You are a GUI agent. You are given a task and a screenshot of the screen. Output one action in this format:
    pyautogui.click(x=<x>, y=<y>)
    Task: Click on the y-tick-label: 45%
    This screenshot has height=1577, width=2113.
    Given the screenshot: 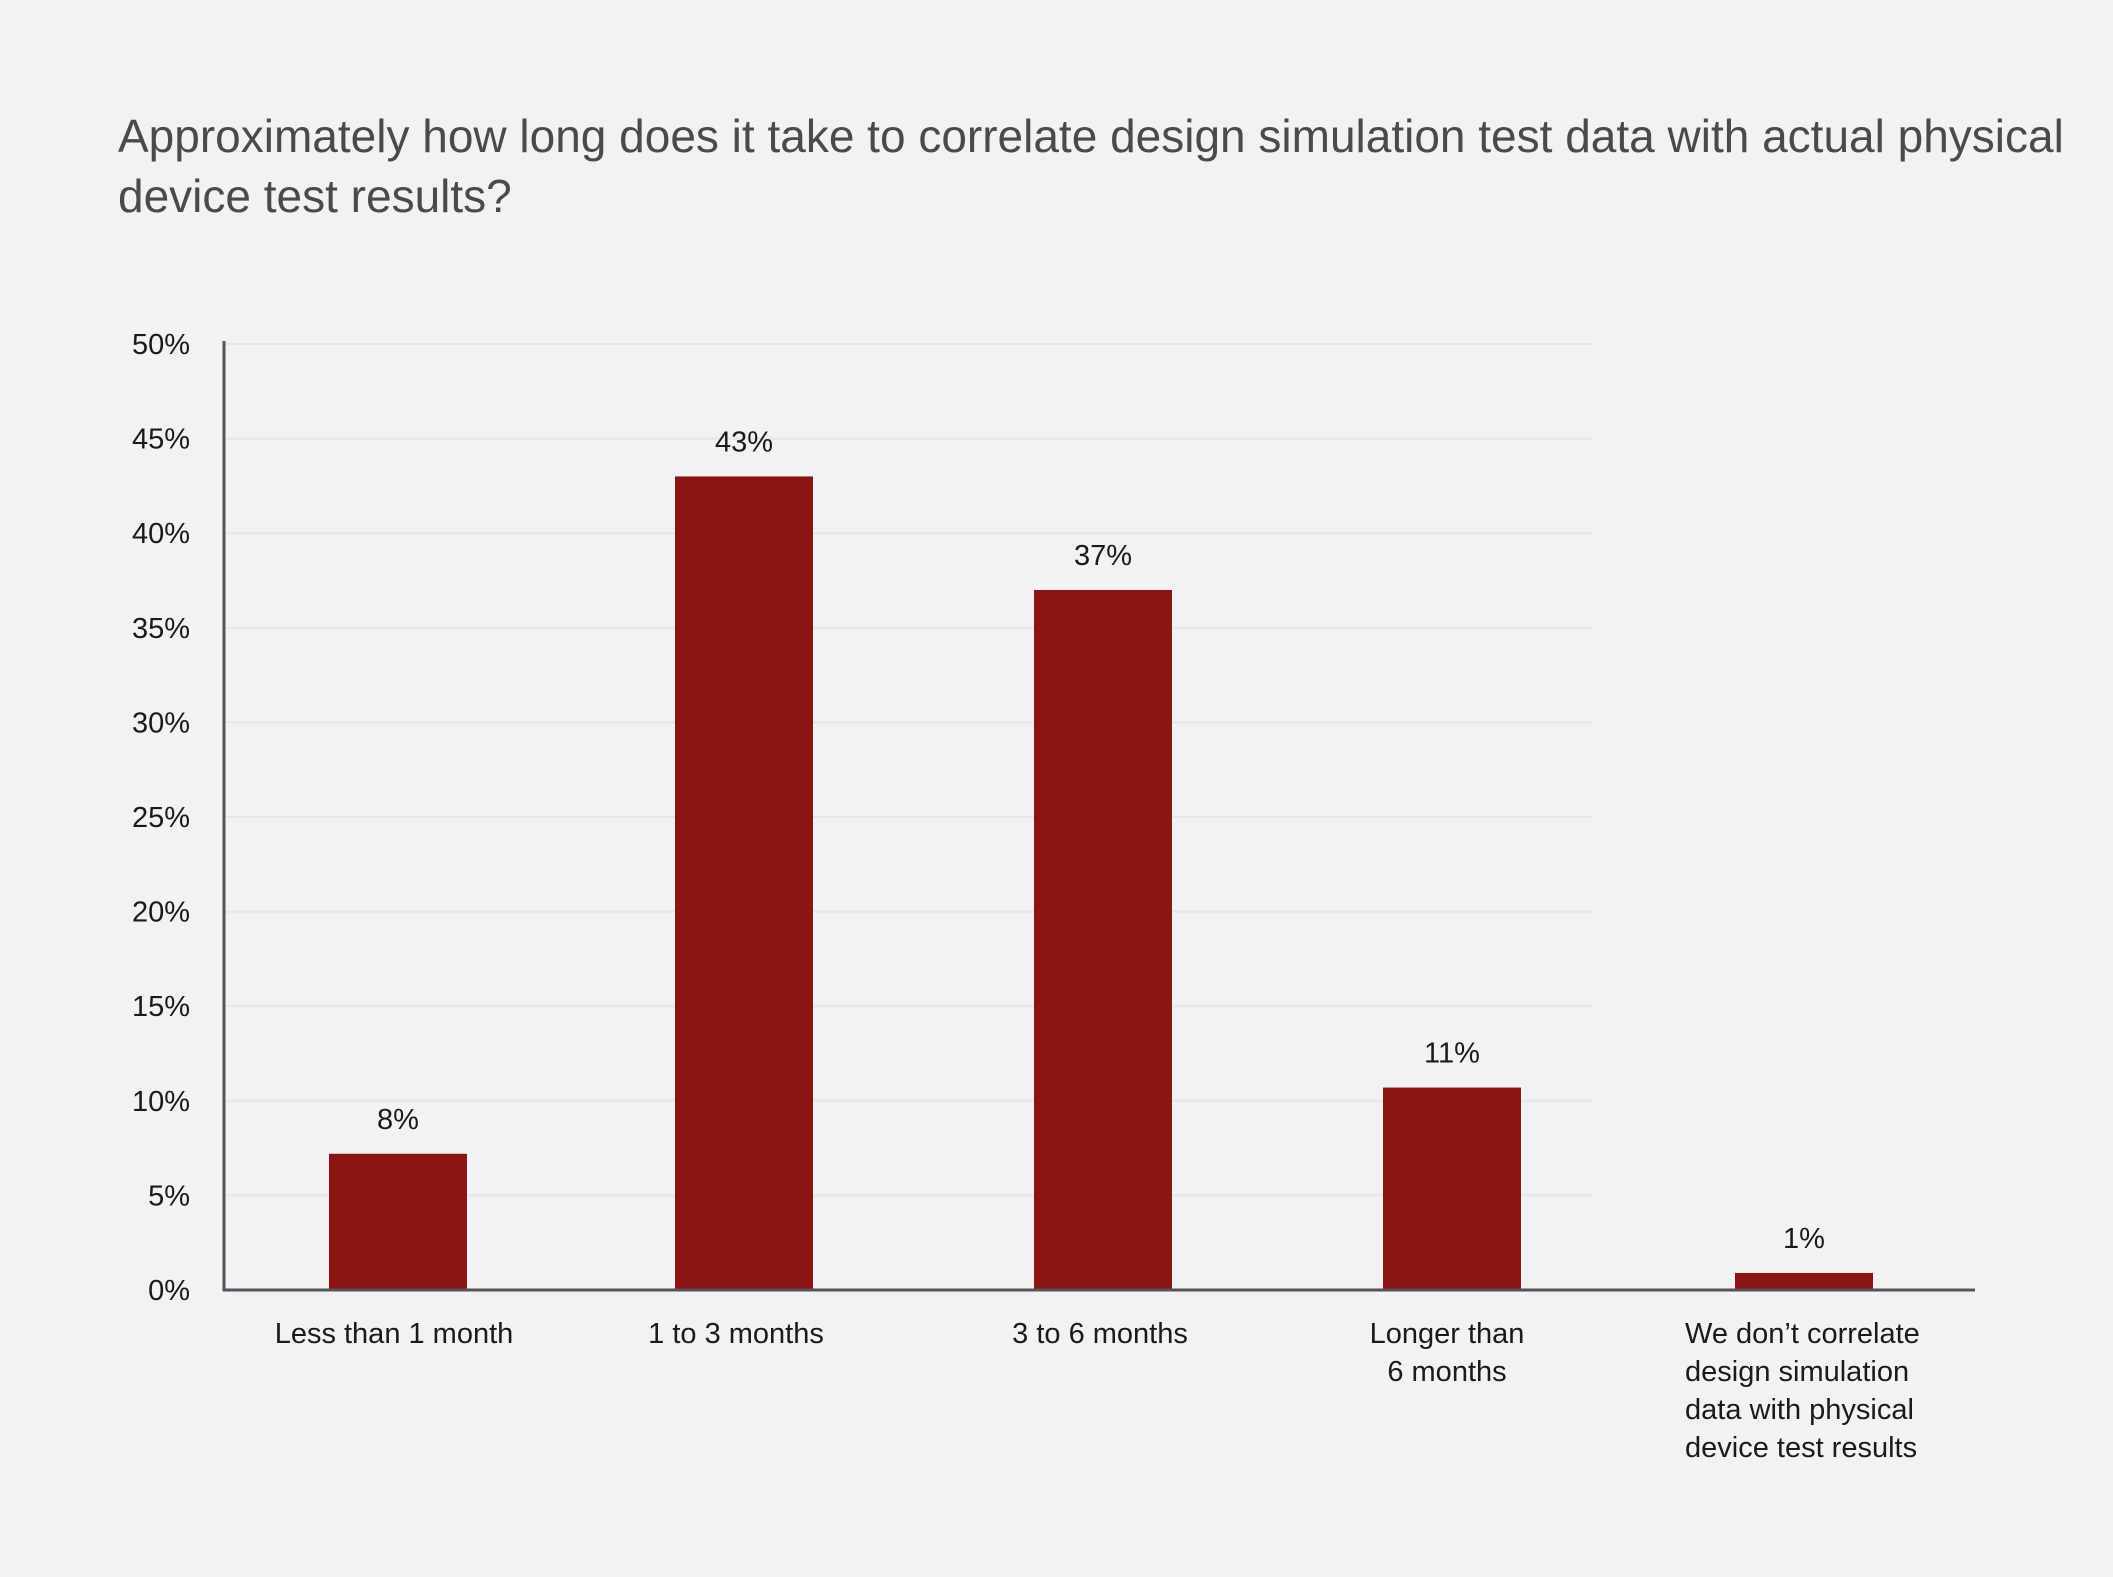 What is the action you would take?
    pyautogui.click(x=161, y=440)
    